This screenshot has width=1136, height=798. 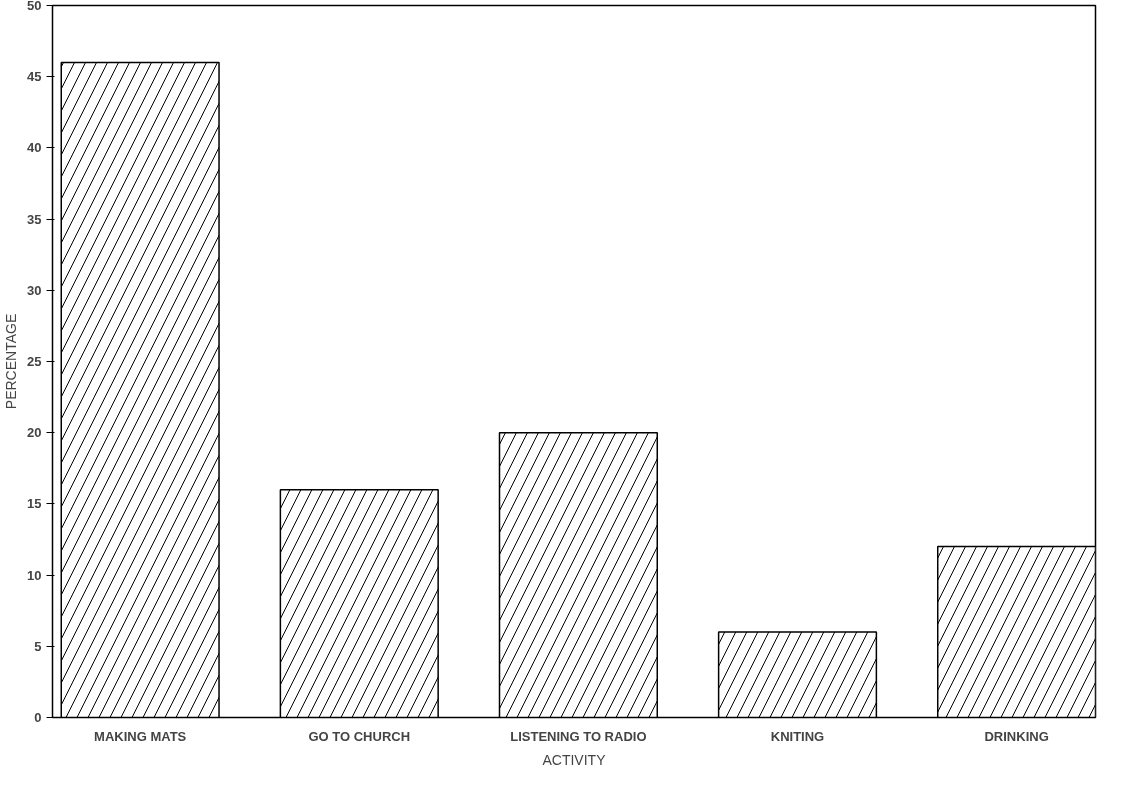 I want to click on y-tick-label: 10, so click(x=34, y=575).